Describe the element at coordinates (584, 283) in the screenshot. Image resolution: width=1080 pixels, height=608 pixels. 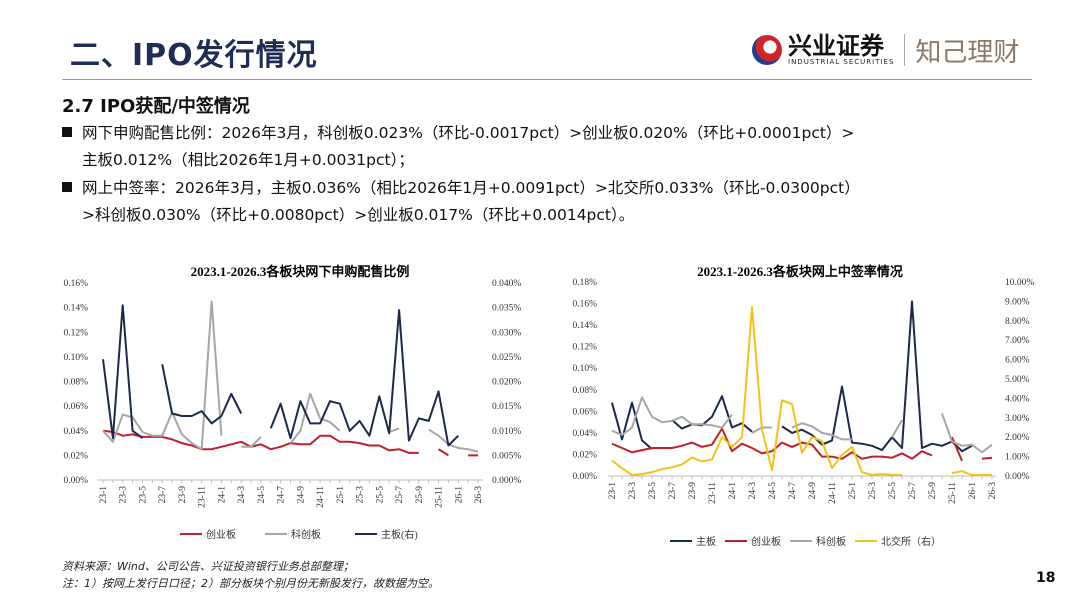
I see `y-left-tick-label: 0.18%` at that location.